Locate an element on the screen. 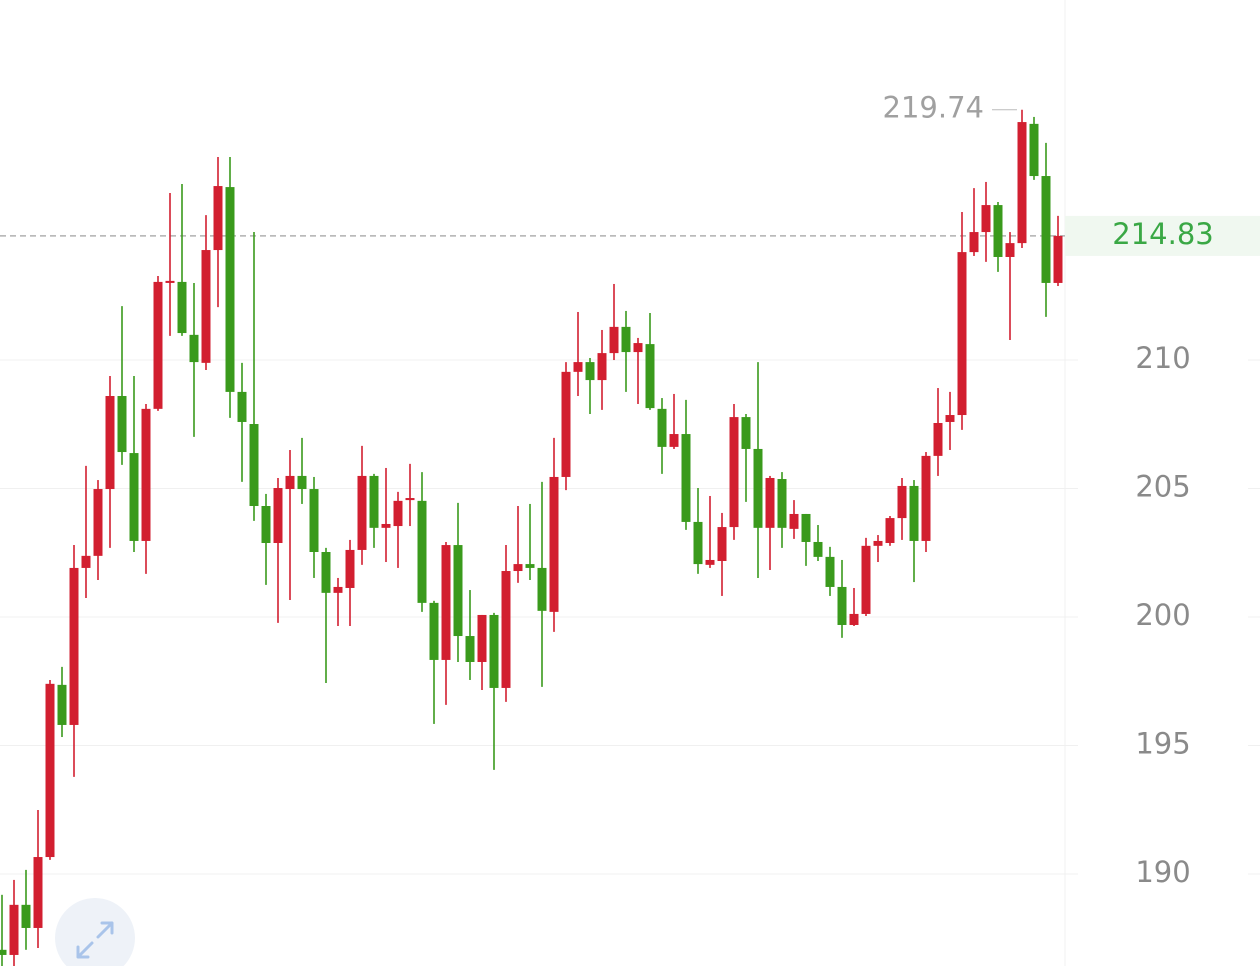  fullscreen-button is located at coordinates (95, 932).